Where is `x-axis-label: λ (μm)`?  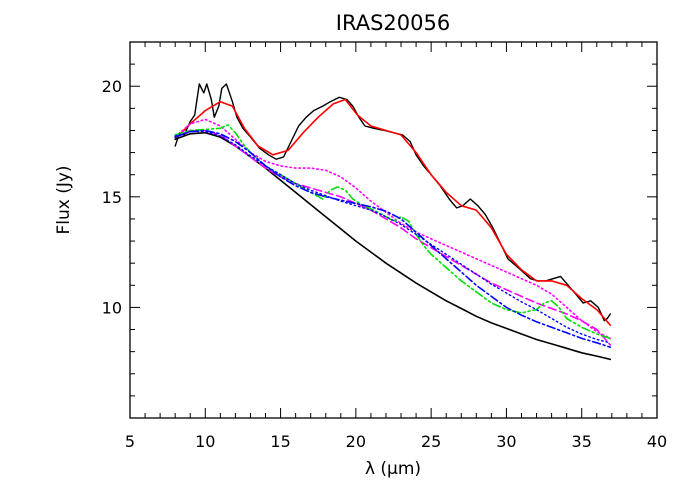 x-axis-label: λ (μm) is located at coordinates (393, 469).